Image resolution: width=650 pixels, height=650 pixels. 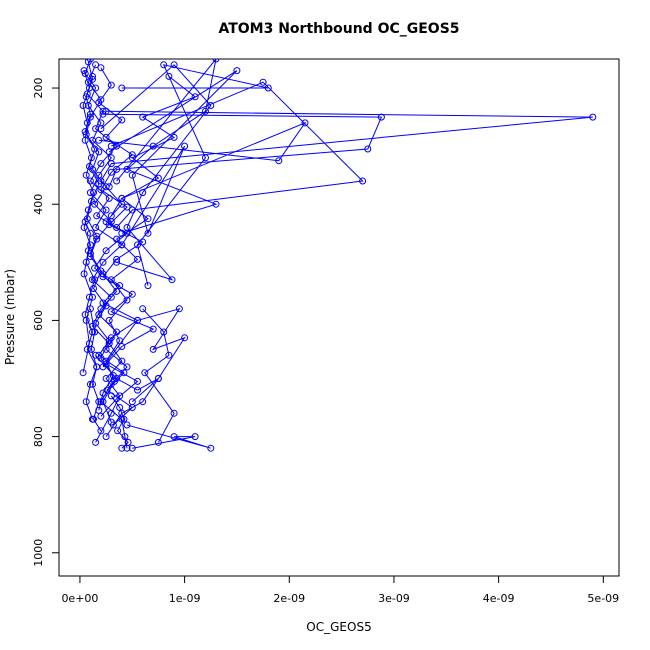 I want to click on chart-title: ATOM3 Northbound OC_GEOS5, so click(x=338, y=29).